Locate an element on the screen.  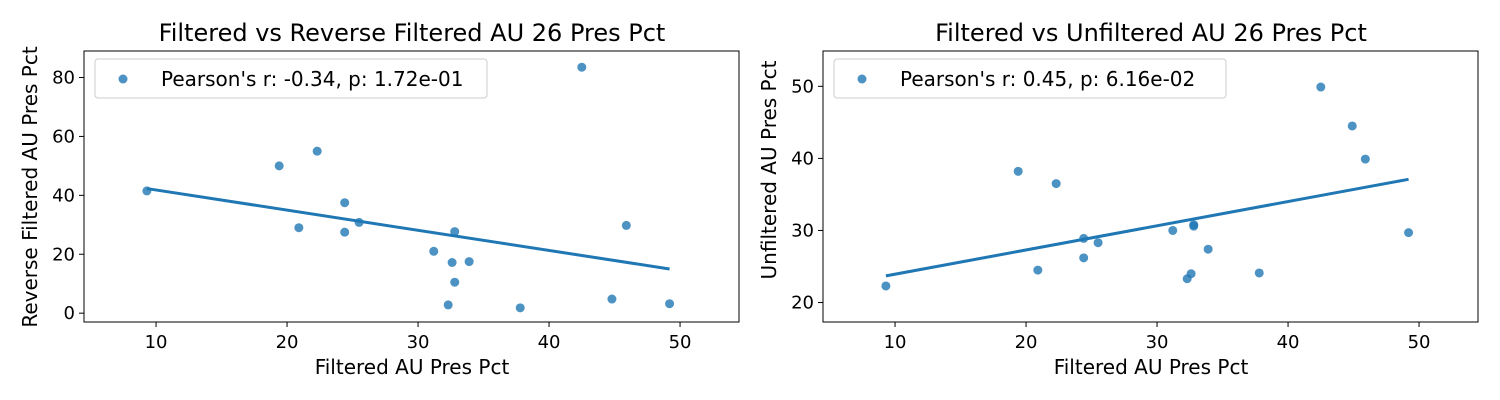
legend-label: Pearson's r: 0.45, p: 6.16e-02 is located at coordinates (1047, 79).